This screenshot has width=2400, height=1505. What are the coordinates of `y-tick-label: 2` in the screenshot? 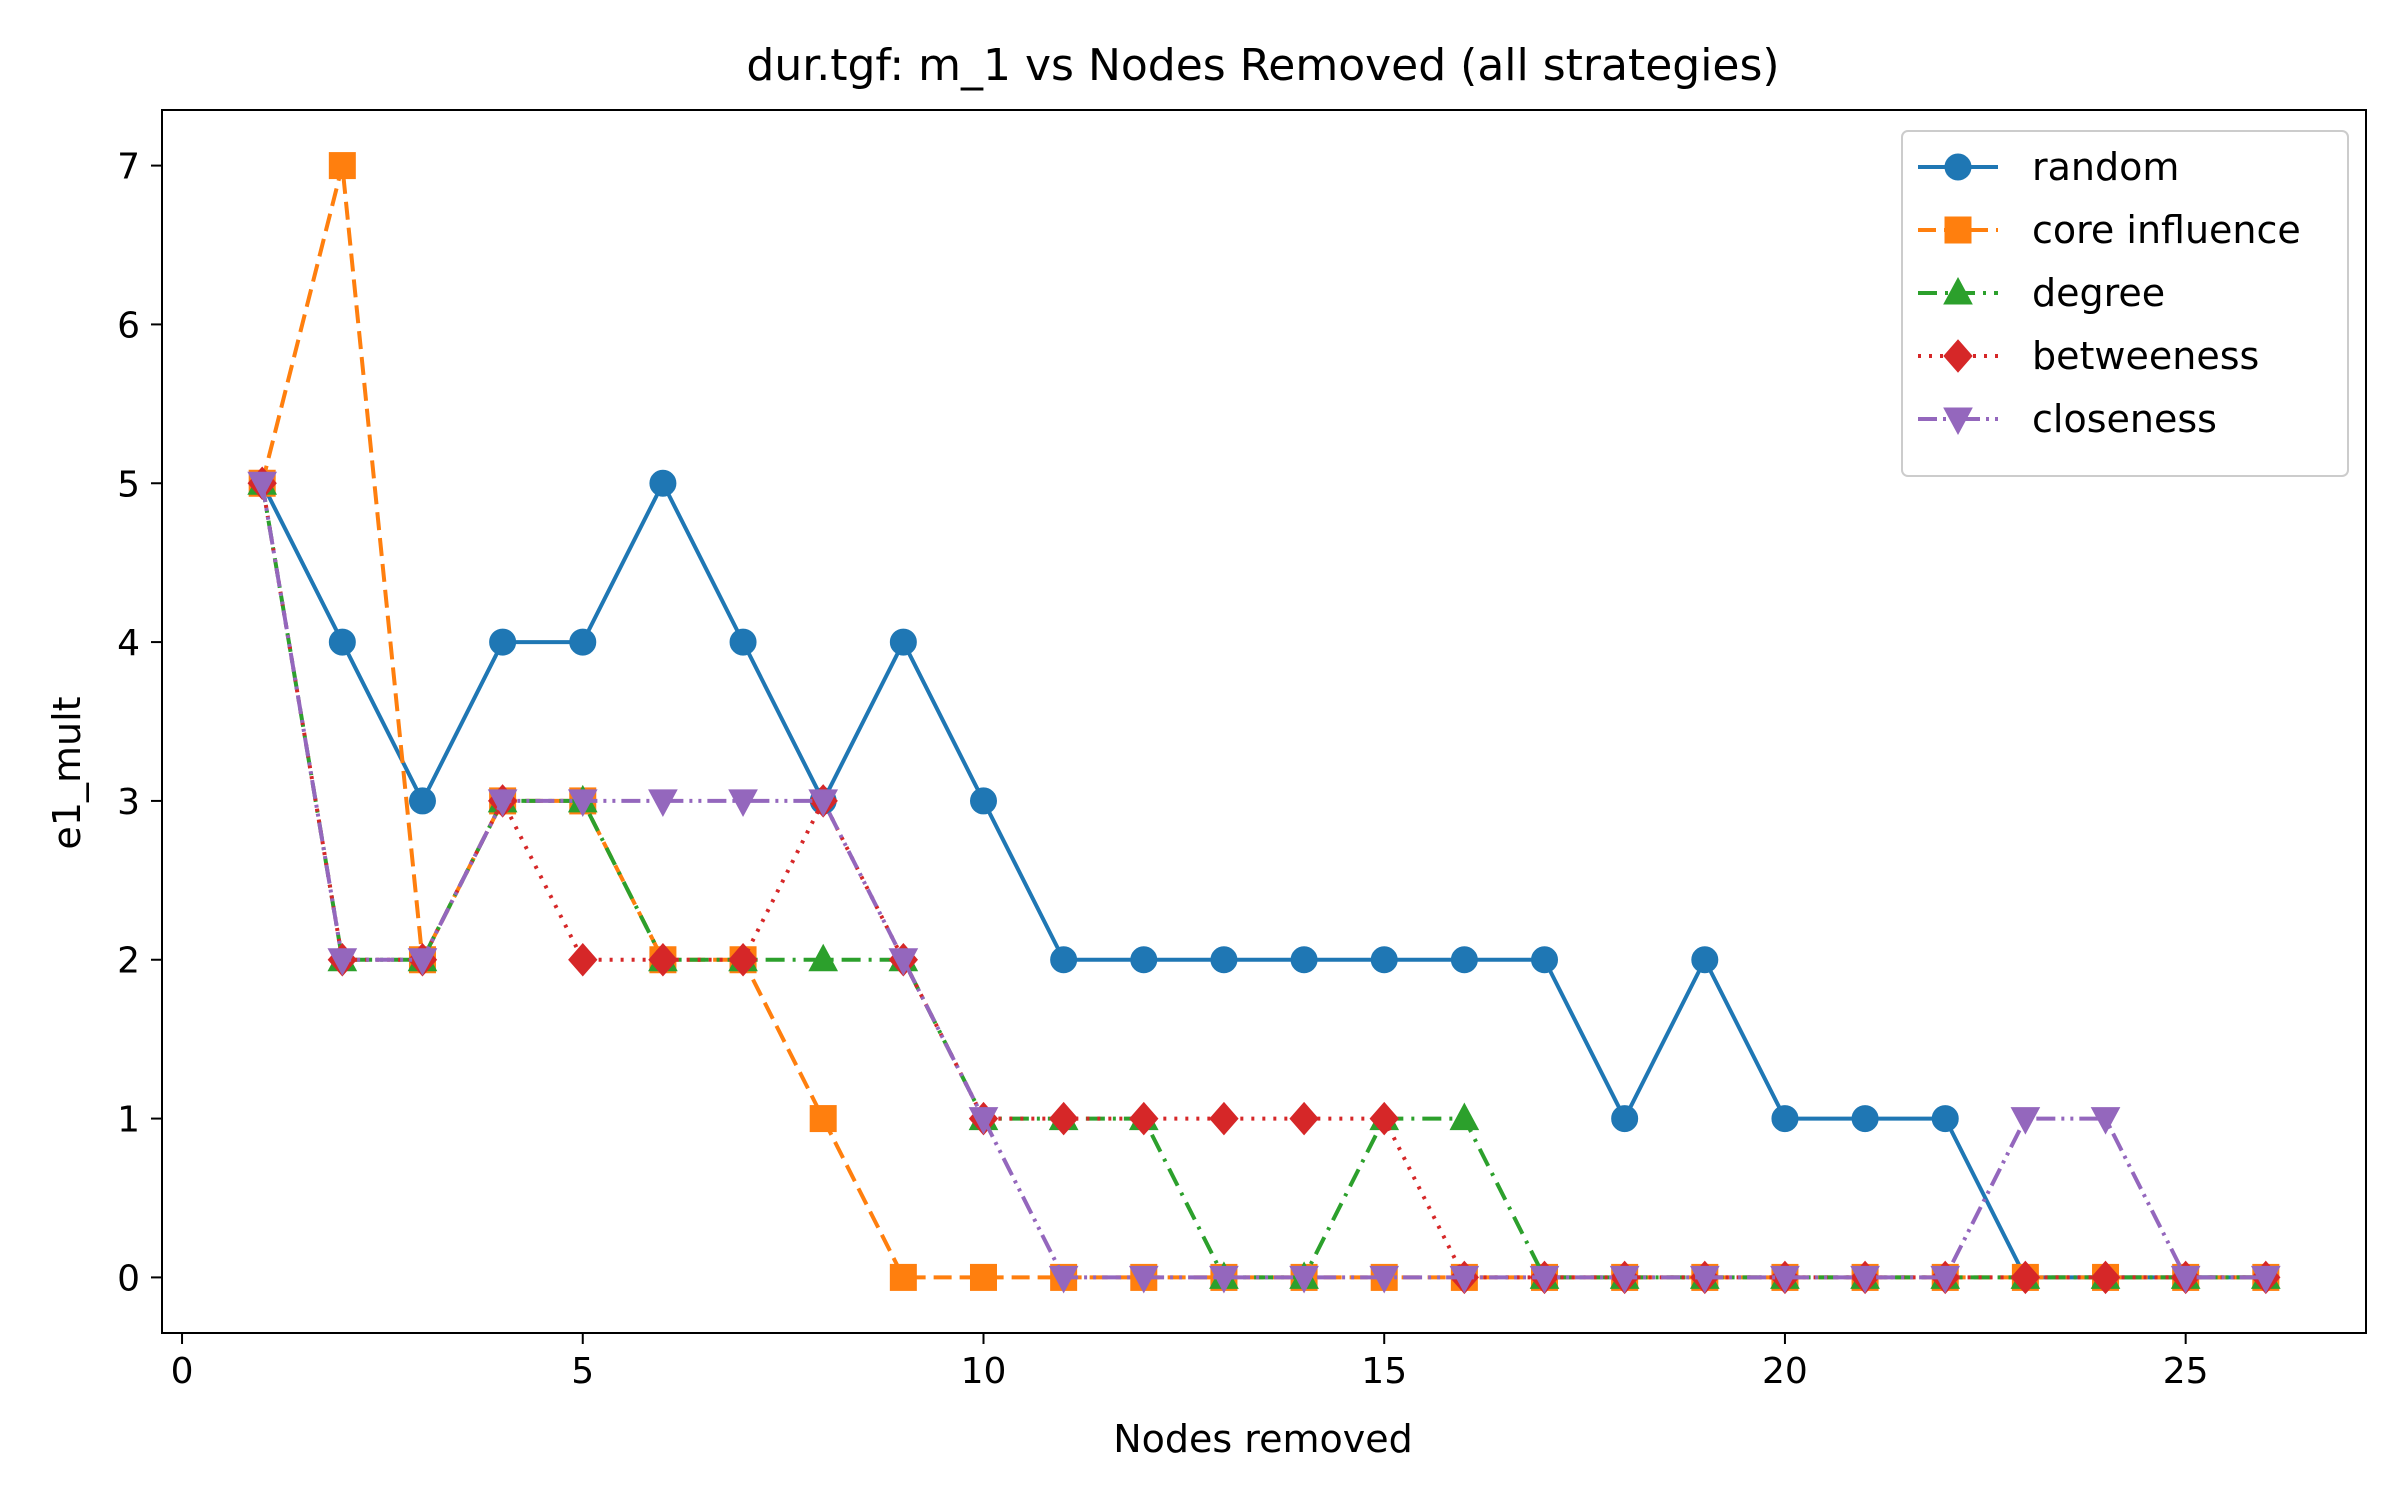 It's located at (128, 961).